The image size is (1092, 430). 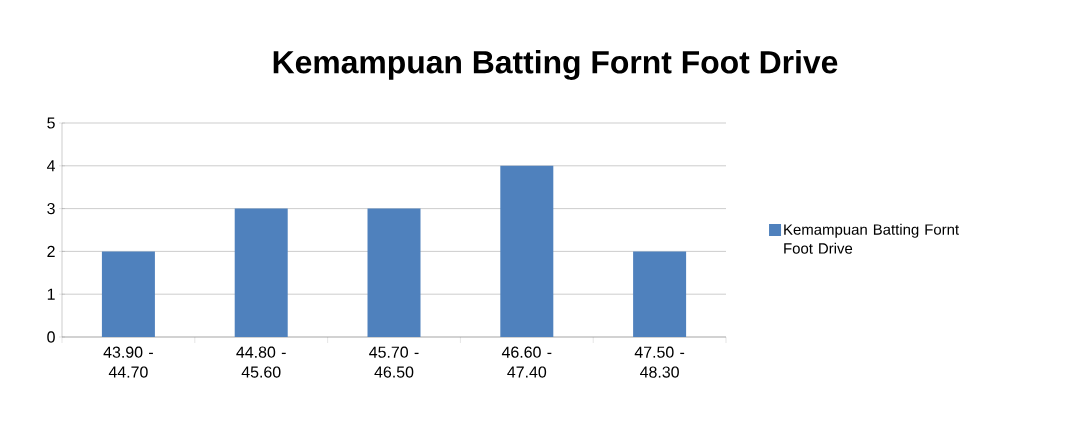 What do you see at coordinates (261, 362) in the screenshot?
I see `x-tick-label: 44.80 - 45.60` at bounding box center [261, 362].